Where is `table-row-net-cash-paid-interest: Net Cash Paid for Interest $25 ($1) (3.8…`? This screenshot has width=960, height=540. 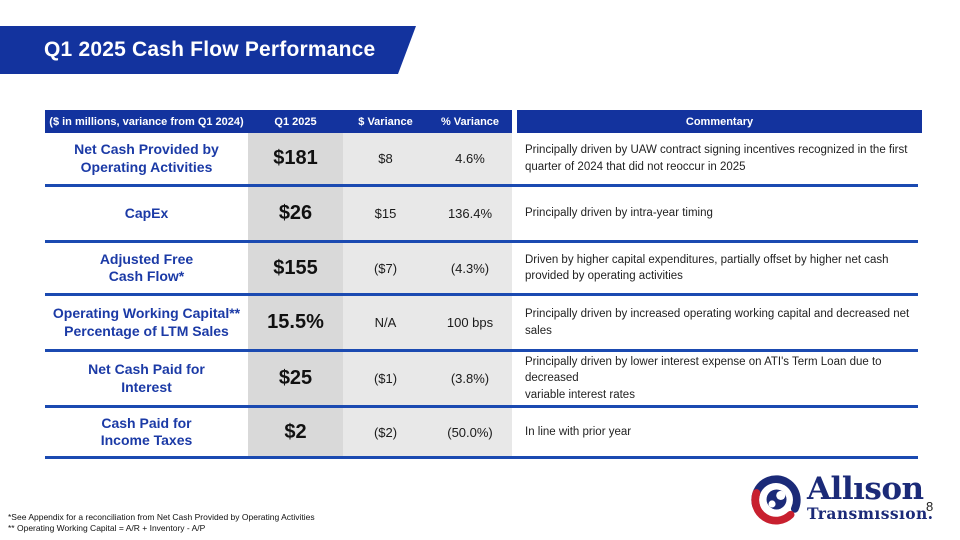 table-row-net-cash-paid-interest: Net Cash Paid for Interest $25 ($1) (3.8… is located at coordinates (481, 380).